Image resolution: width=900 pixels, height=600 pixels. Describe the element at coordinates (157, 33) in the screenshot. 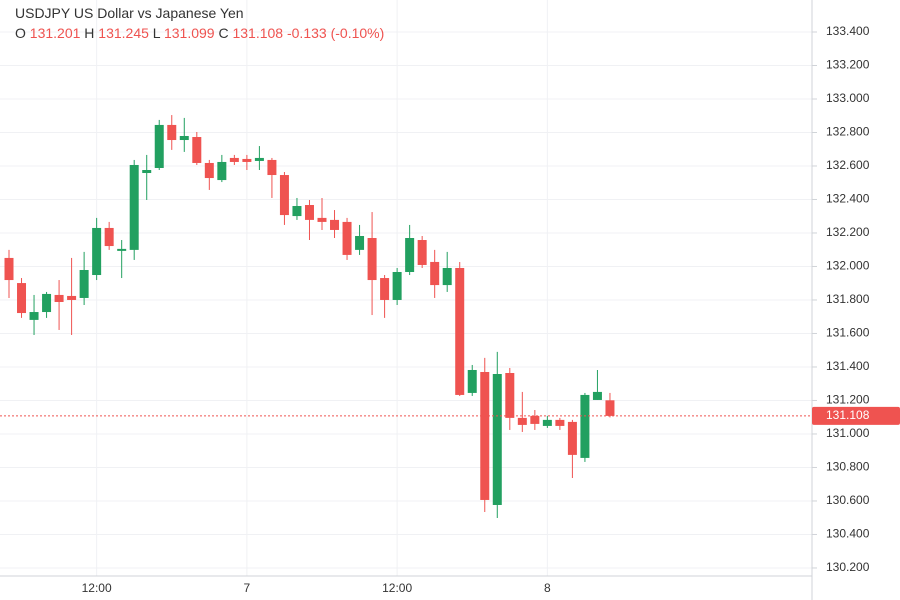

I see `l-label: L` at that location.